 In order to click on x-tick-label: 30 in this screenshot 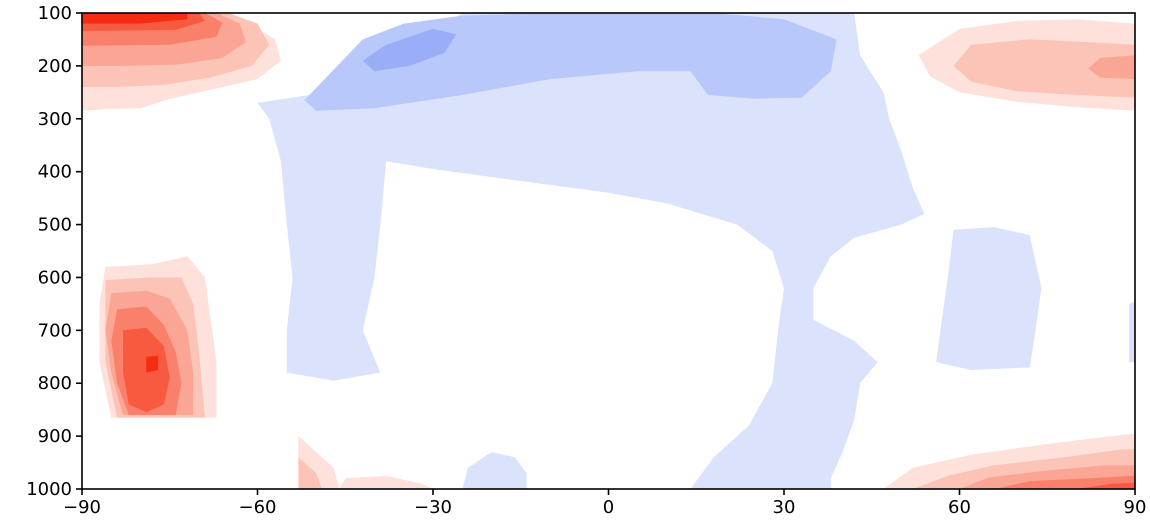, I will do `click(784, 507)`.